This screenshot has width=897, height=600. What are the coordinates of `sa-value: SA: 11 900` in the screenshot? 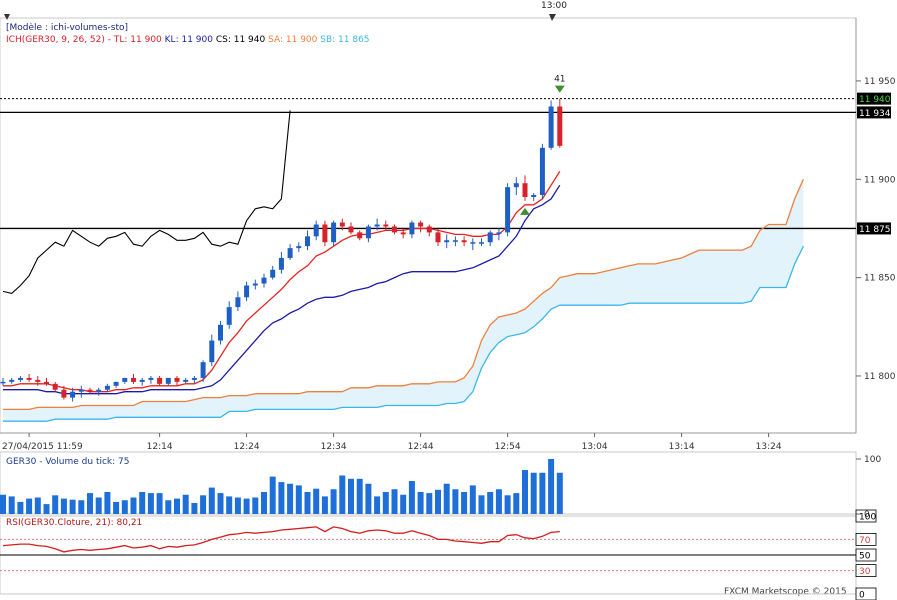 It's located at (293, 40).